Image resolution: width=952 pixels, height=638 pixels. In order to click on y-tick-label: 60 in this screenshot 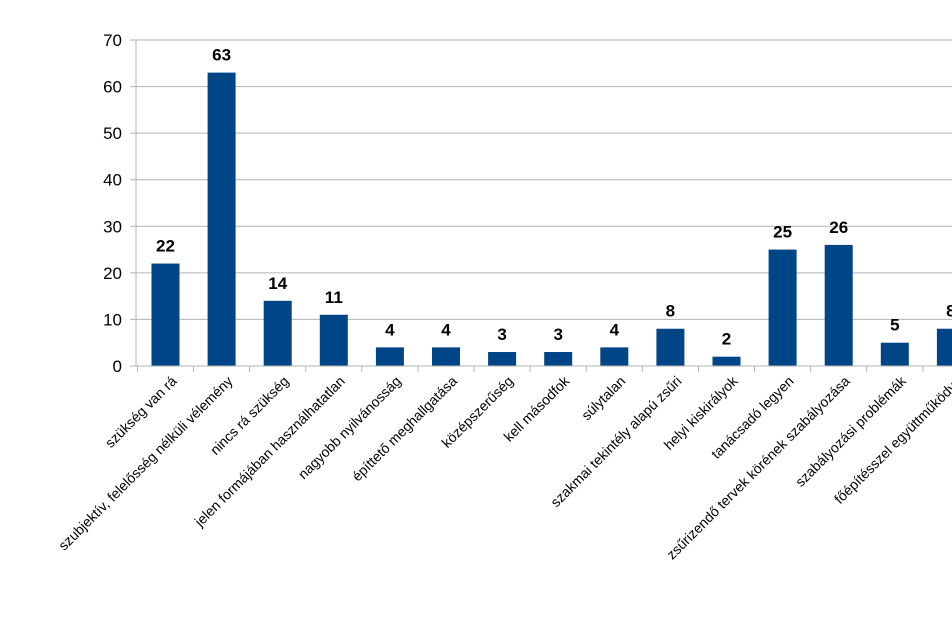, I will do `click(112, 87)`.